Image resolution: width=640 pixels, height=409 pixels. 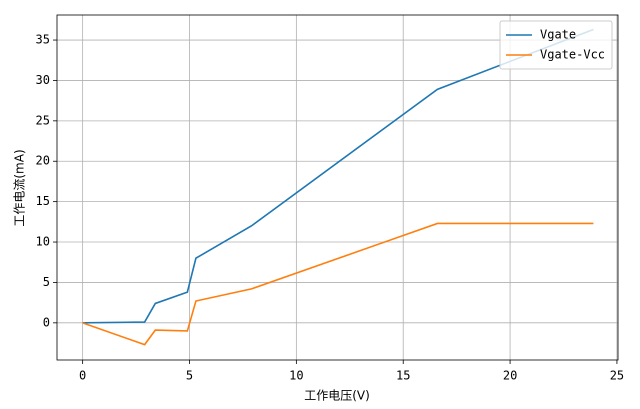 I want to click on y-tick-label: 5, so click(x=46, y=282).